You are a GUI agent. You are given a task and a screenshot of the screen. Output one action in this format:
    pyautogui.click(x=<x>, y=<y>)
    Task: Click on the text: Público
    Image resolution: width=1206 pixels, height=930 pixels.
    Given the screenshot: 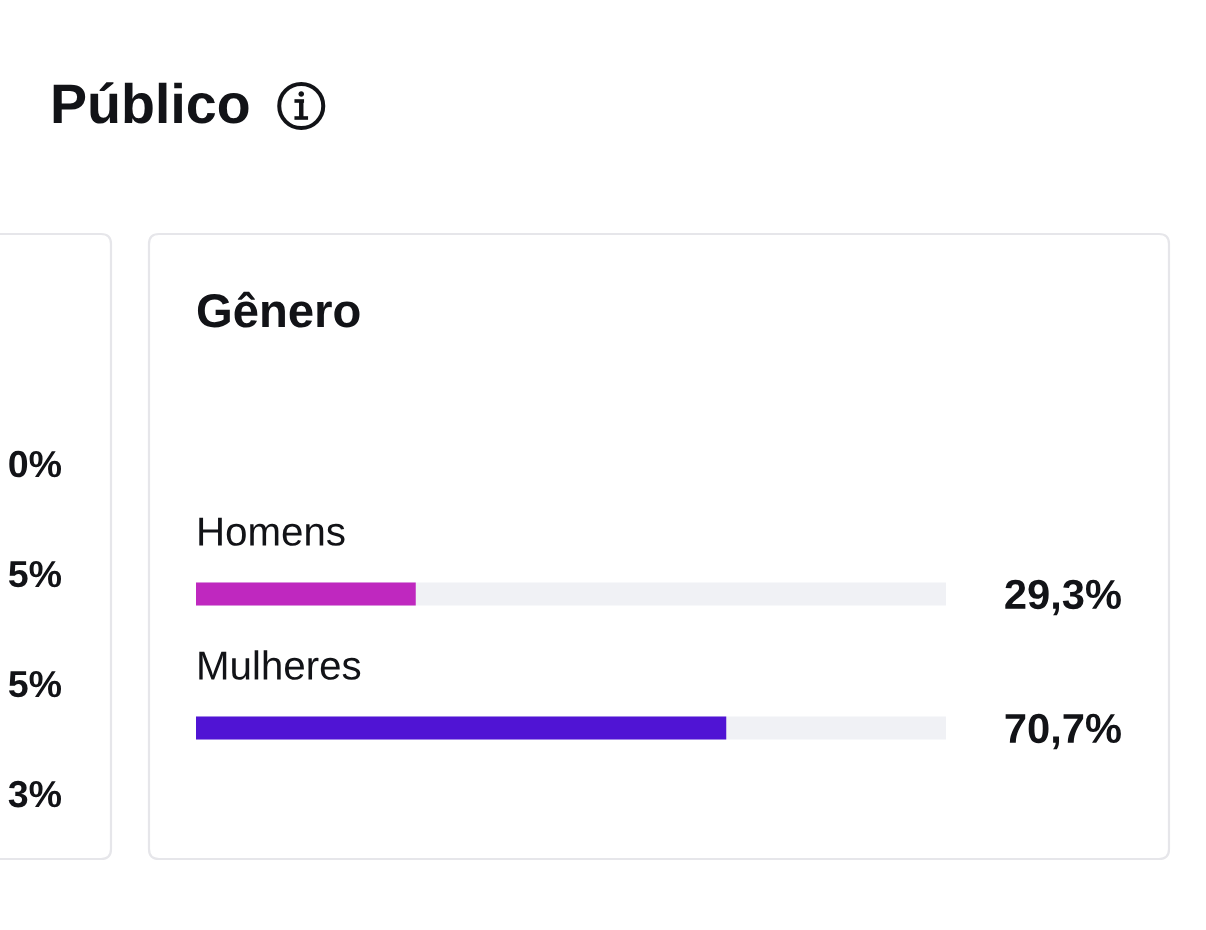 What is the action you would take?
    pyautogui.click(x=151, y=103)
    